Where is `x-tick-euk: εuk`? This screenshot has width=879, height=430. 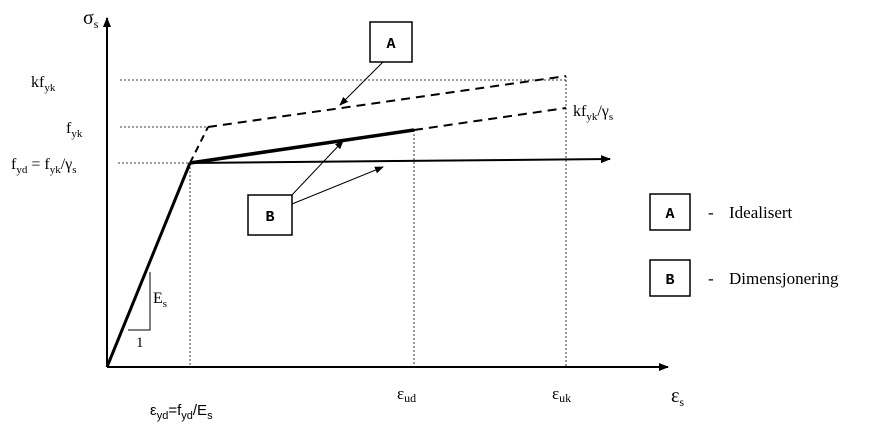 x-tick-euk: εuk is located at coordinates (561, 394).